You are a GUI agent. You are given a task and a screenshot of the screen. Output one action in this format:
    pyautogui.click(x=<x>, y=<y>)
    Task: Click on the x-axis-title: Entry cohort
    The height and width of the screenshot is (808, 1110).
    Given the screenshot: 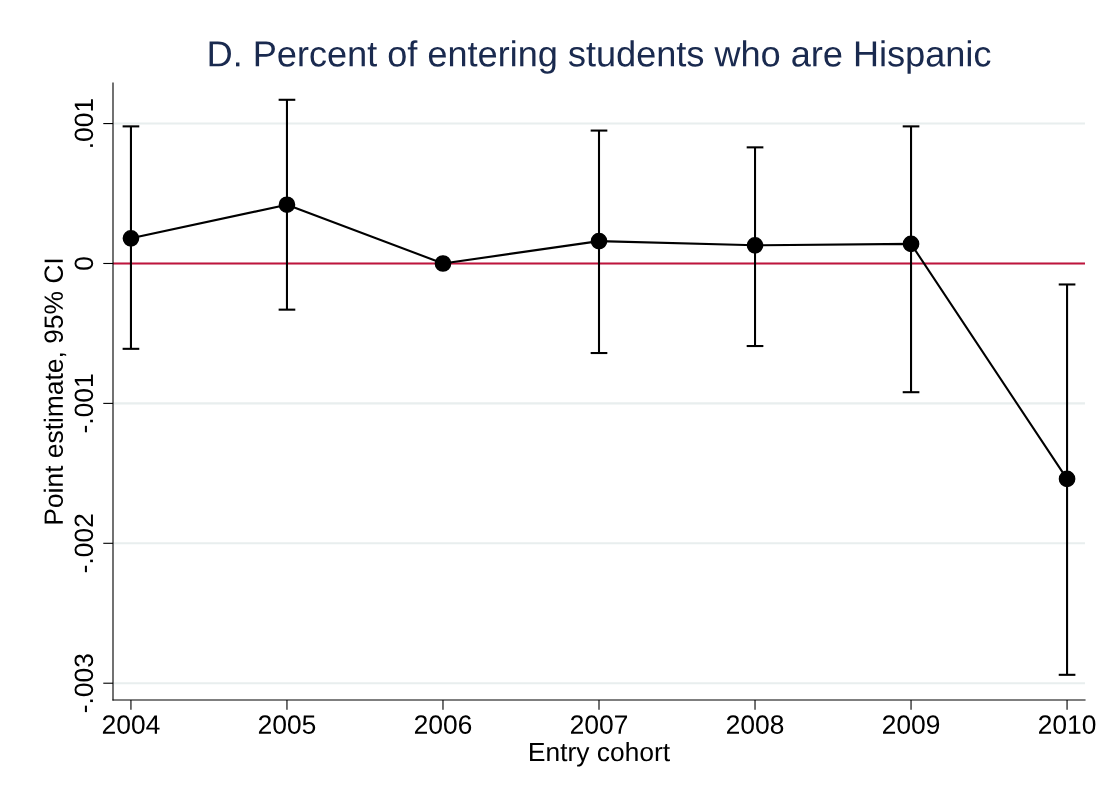 What is the action you would take?
    pyautogui.click(x=600, y=754)
    